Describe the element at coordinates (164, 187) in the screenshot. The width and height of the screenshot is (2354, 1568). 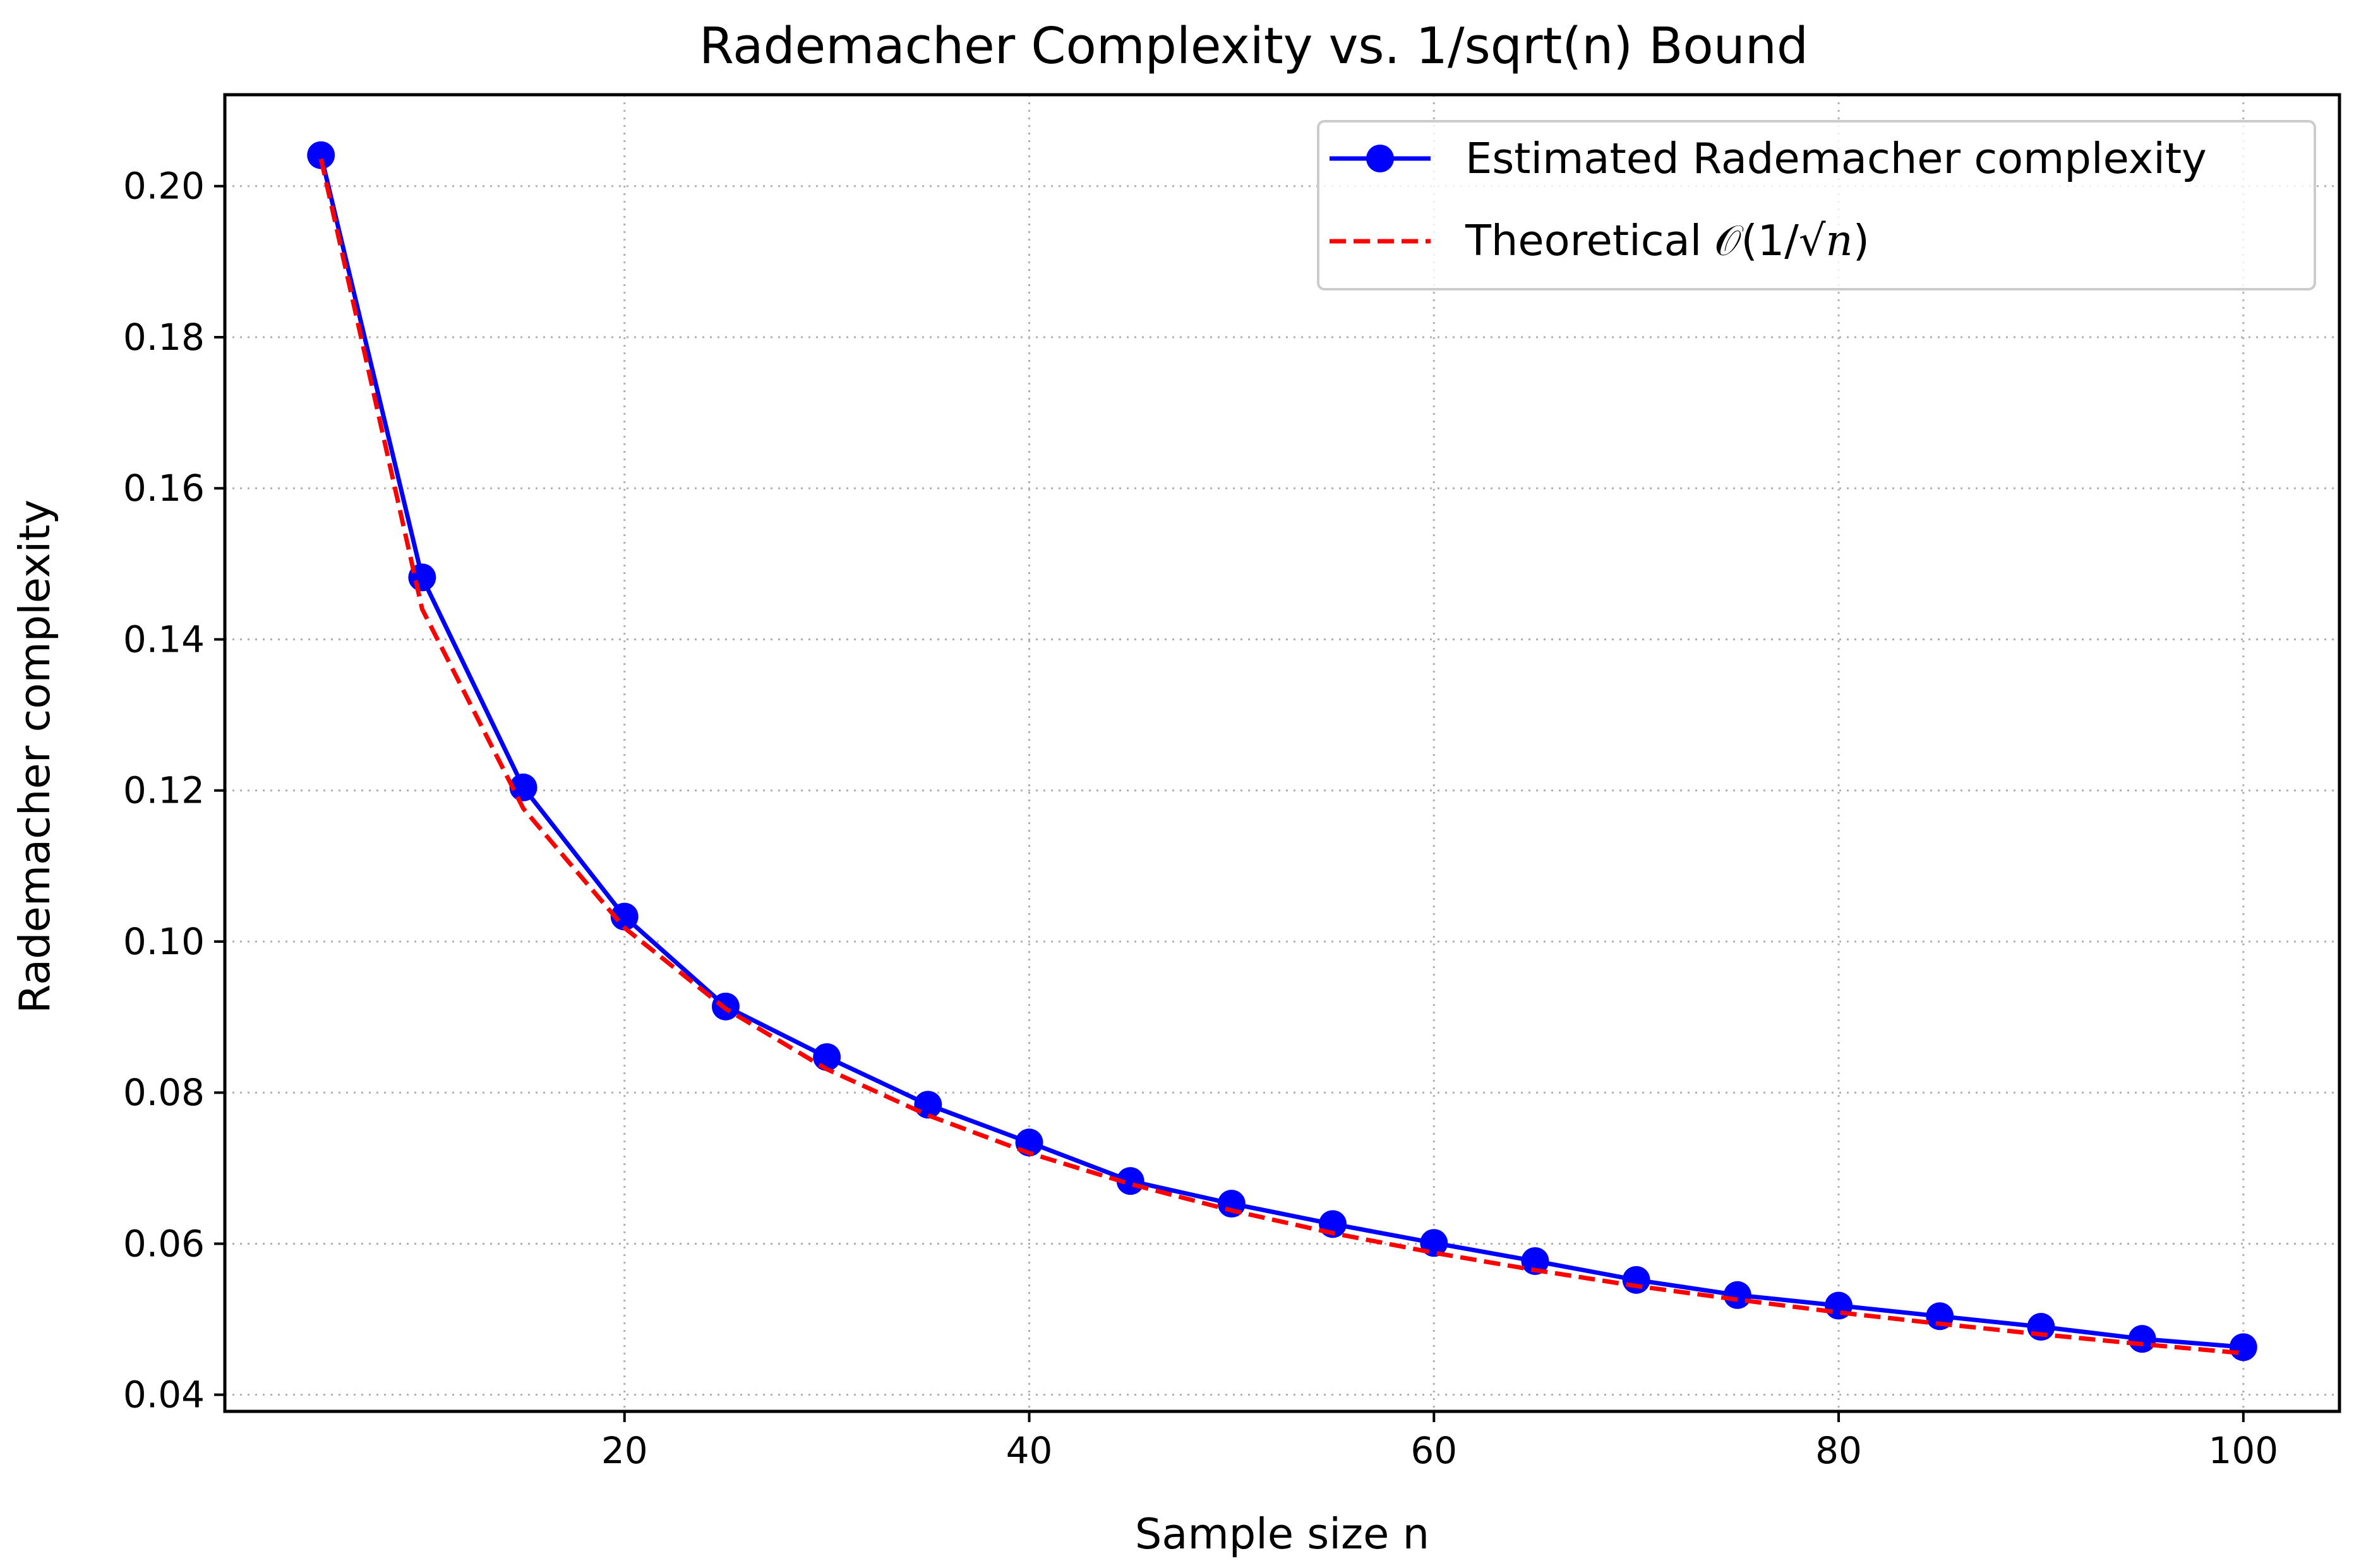
I see `y-tick-label: 0.20` at that location.